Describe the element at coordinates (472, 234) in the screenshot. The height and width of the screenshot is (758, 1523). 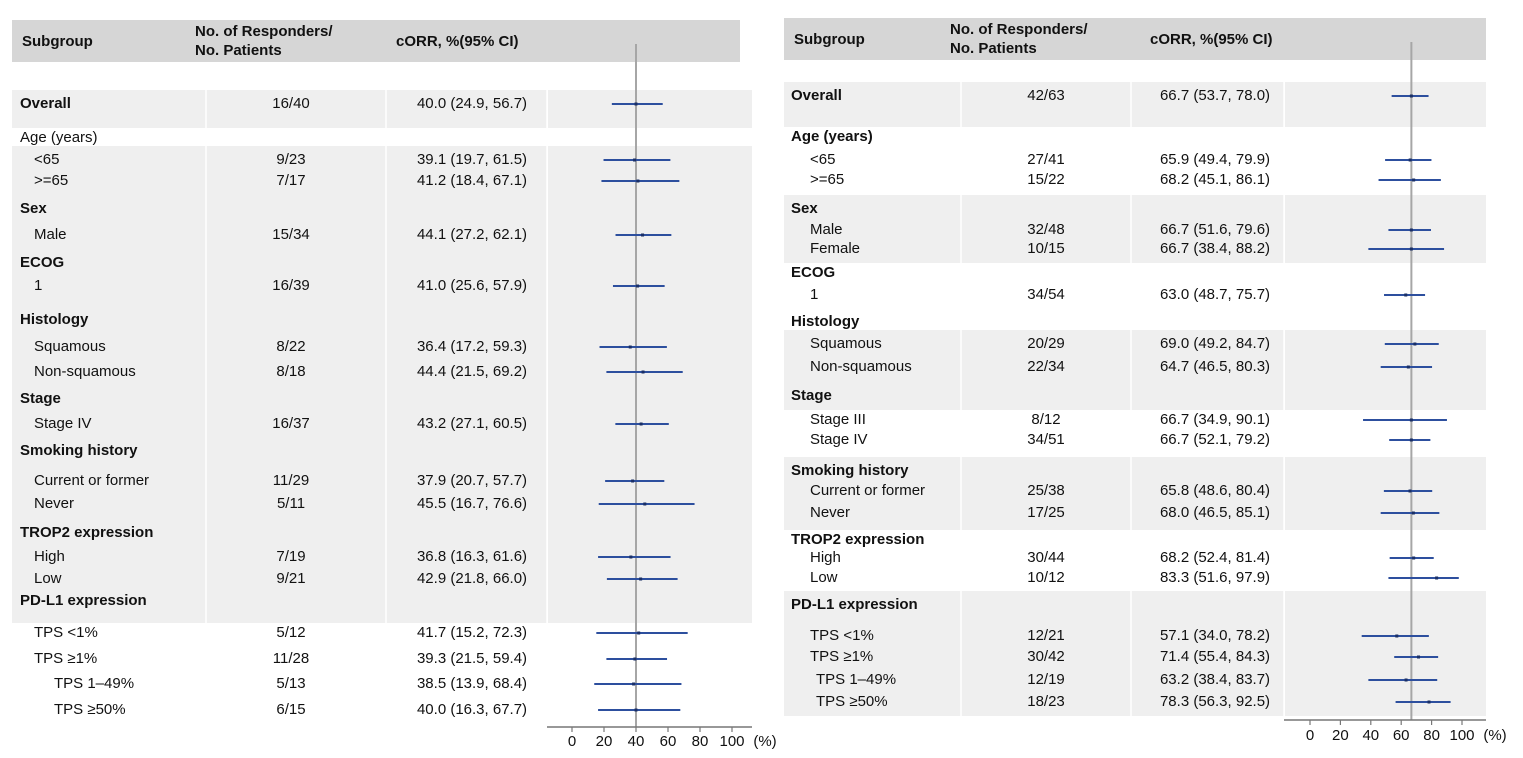
I see `estimate-ci-cell: 44.1 (27.2, 62.1)` at that location.